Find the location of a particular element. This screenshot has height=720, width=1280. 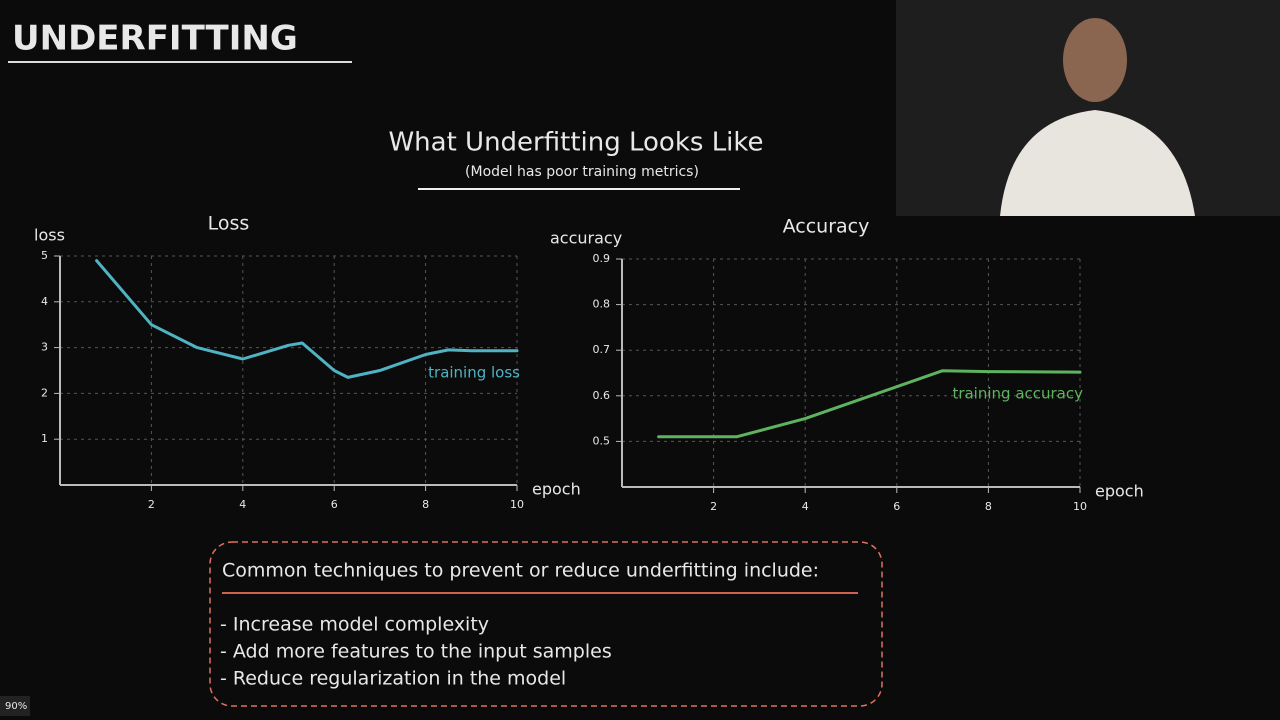

y-tick-label: 3 is located at coordinates (44, 347).